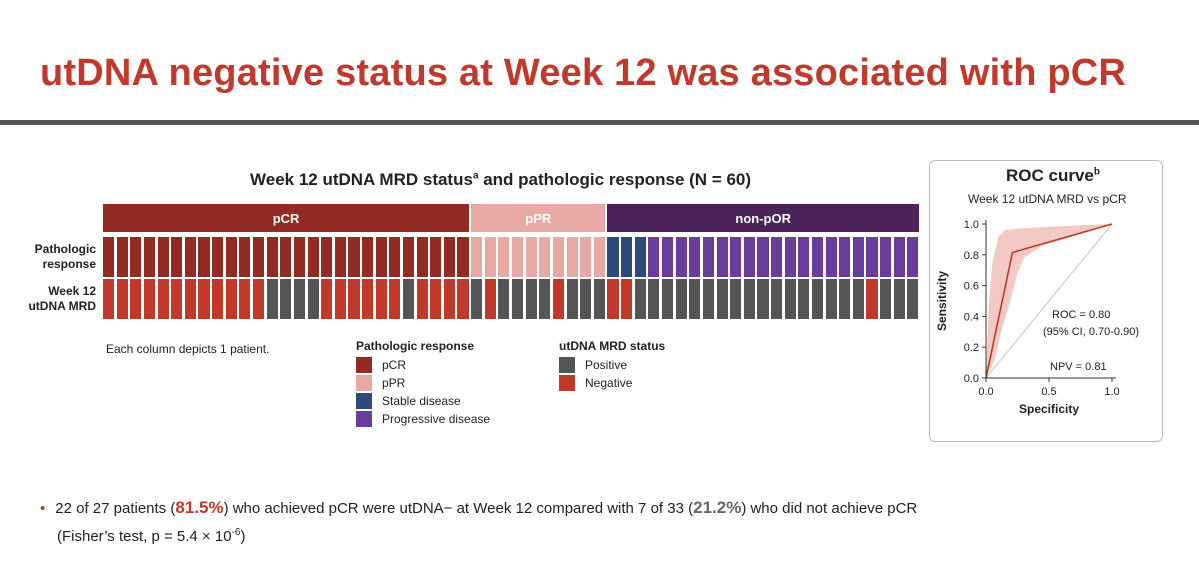 The width and height of the screenshot is (1199, 581). I want to click on legend-swatch-progressive-disease, so click(364, 419).